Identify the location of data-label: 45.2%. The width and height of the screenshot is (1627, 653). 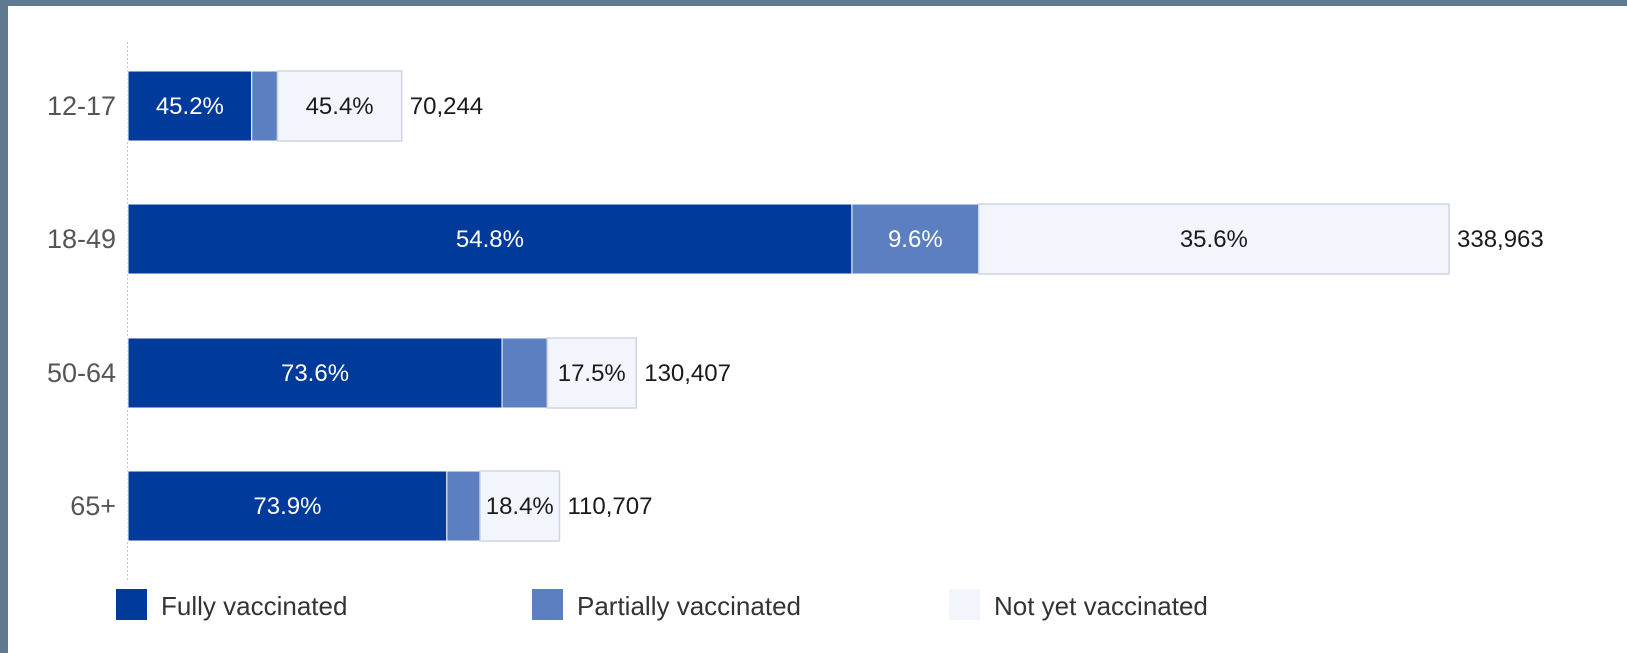
(190, 106).